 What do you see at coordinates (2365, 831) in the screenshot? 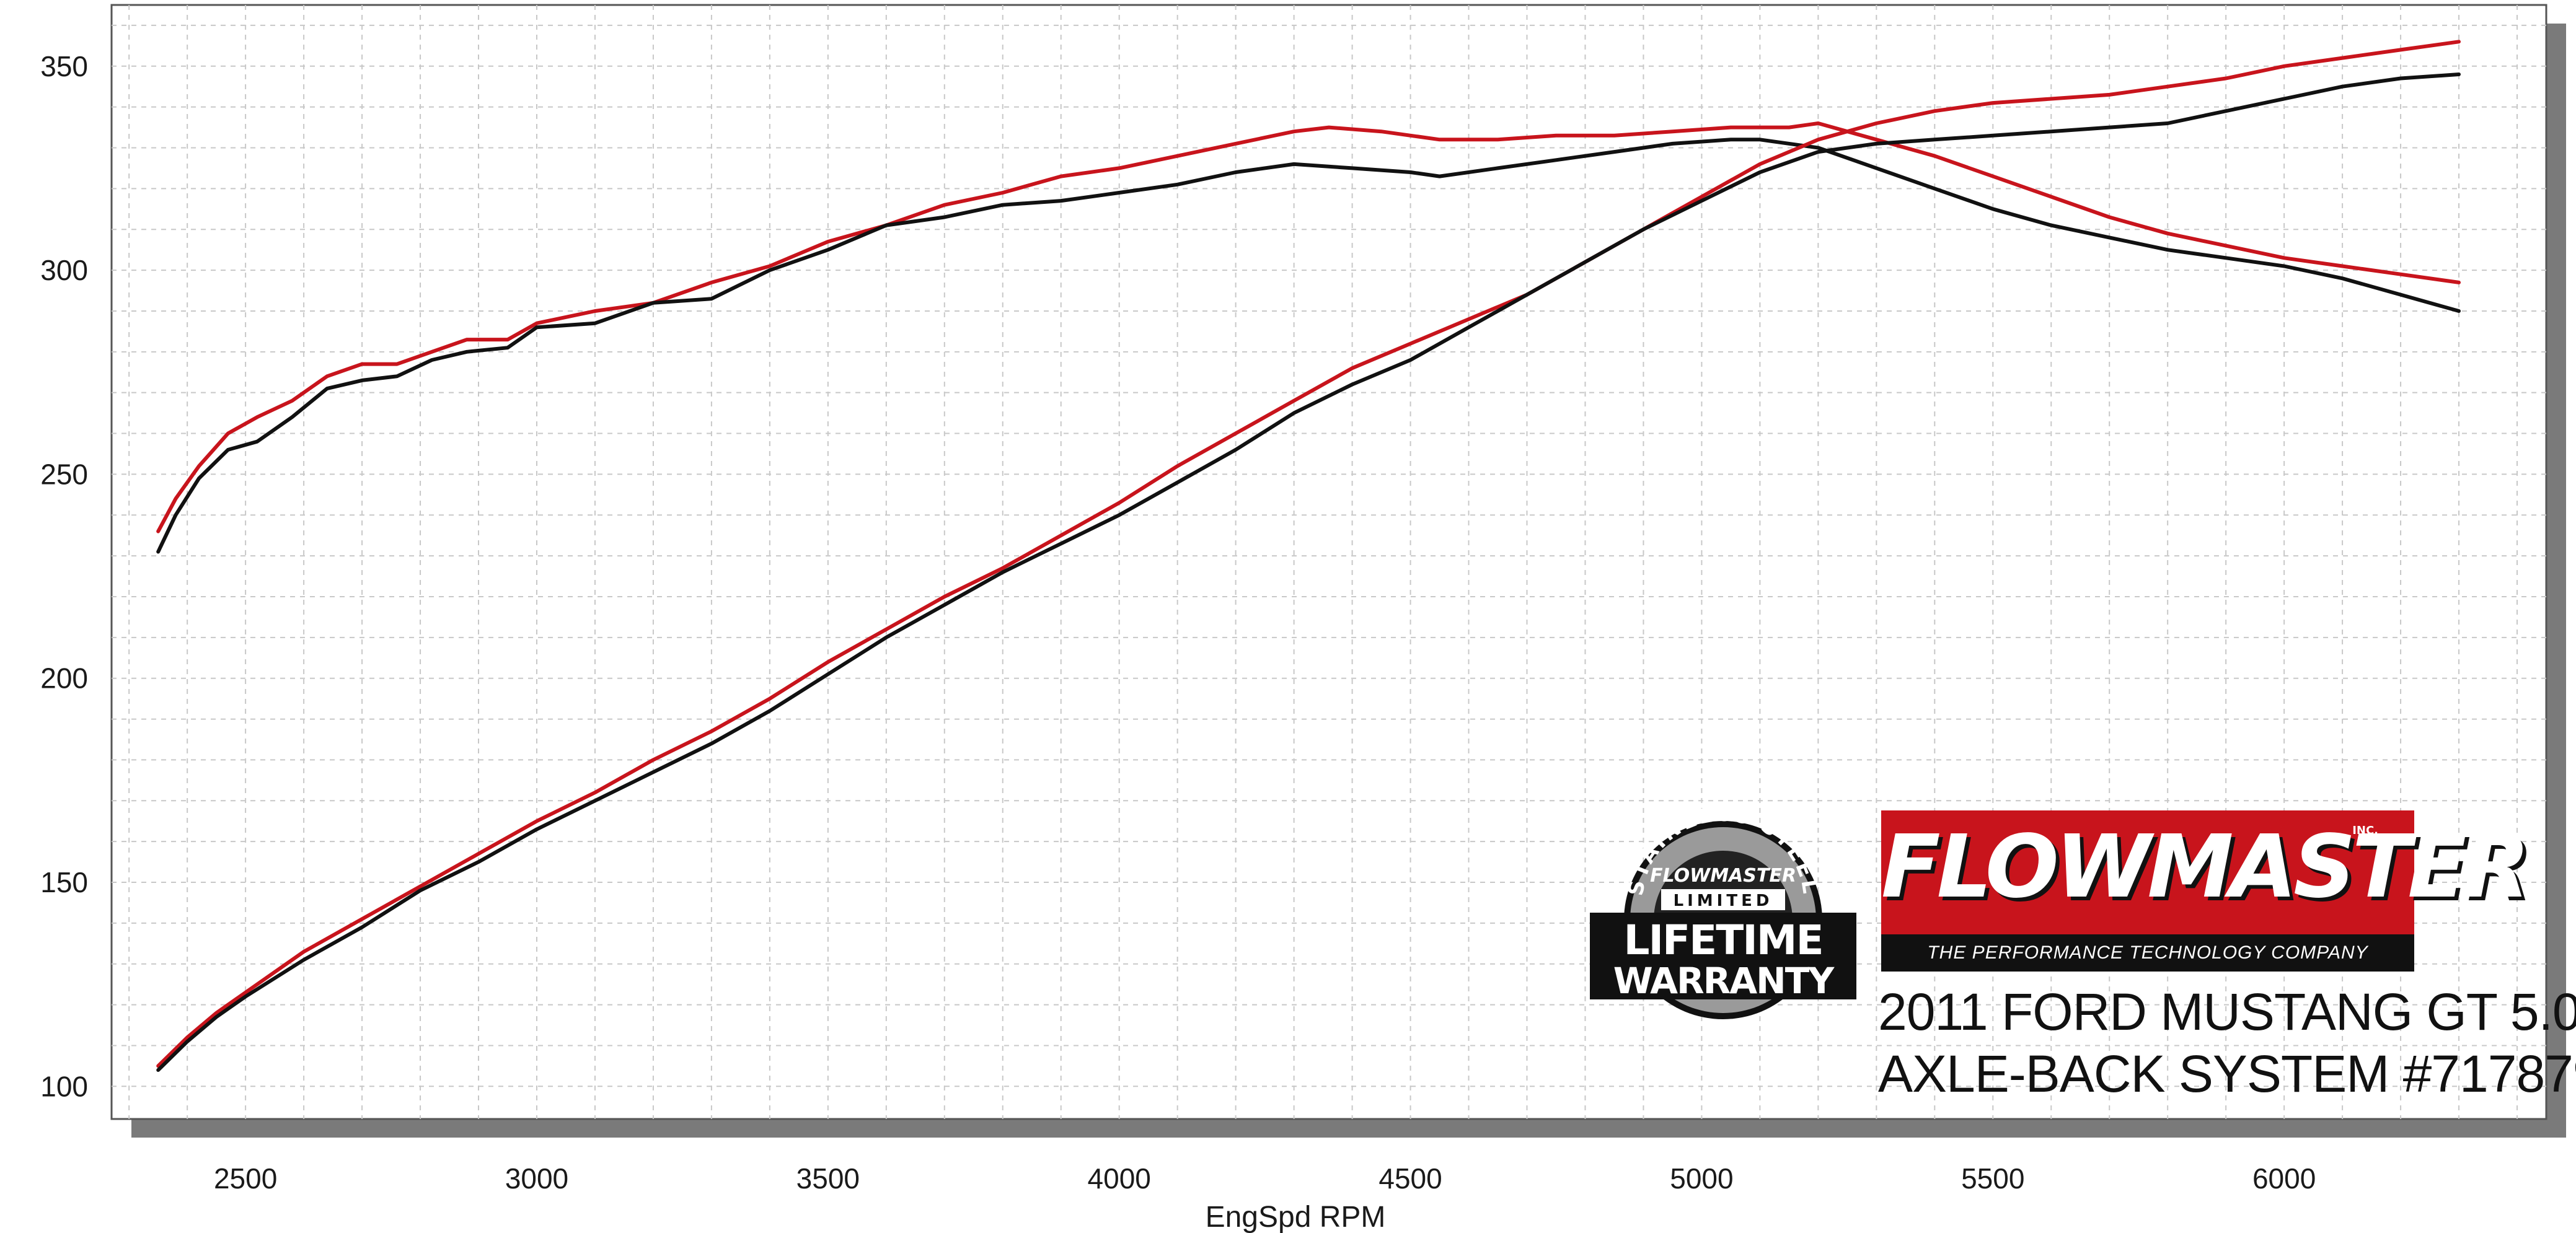
I see `brand-inc: INC.` at bounding box center [2365, 831].